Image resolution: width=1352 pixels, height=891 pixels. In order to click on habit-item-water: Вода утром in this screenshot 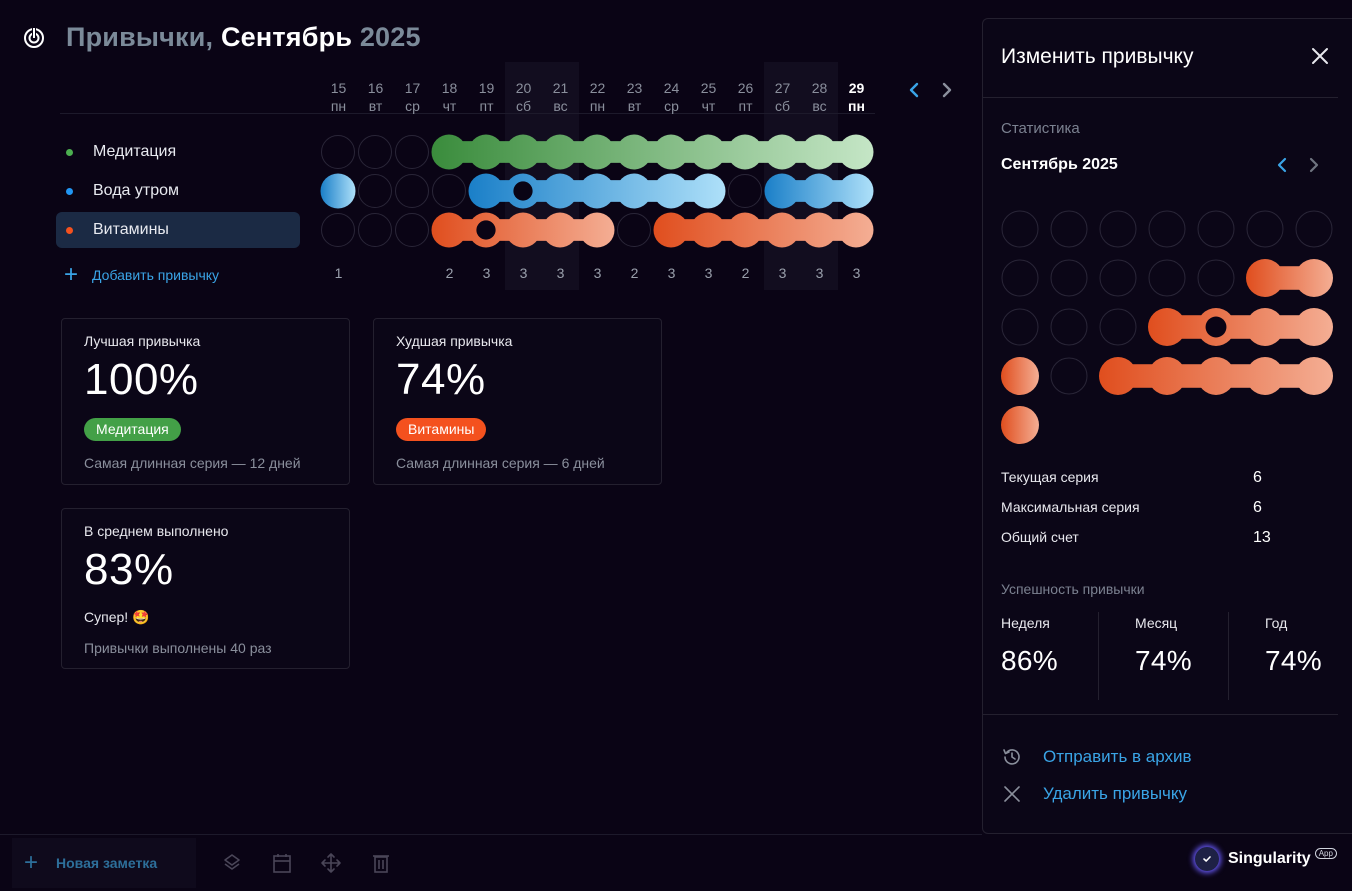, I will do `click(178, 191)`.